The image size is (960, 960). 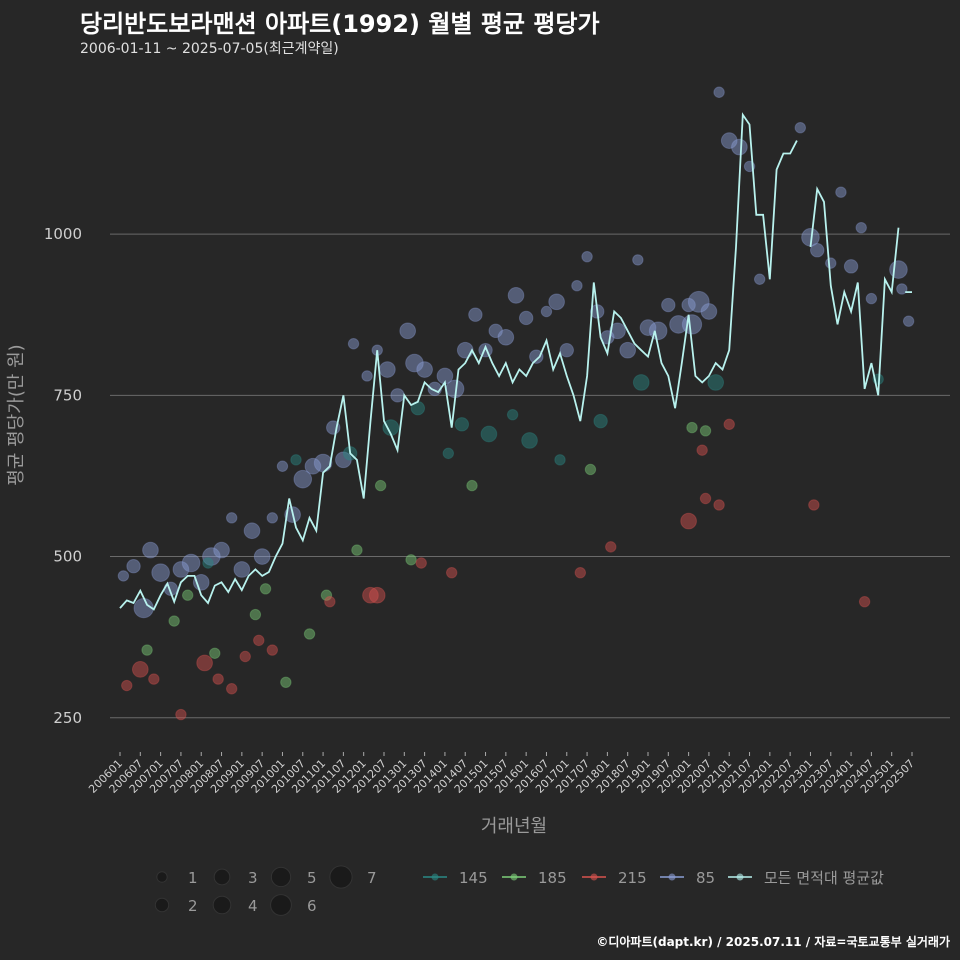 What do you see at coordinates (519, 890) in the screenshot?
I see `legend: 1 2 3 4 5 6 7 145 185 215 85 모든 면적대 평균값` at bounding box center [519, 890].